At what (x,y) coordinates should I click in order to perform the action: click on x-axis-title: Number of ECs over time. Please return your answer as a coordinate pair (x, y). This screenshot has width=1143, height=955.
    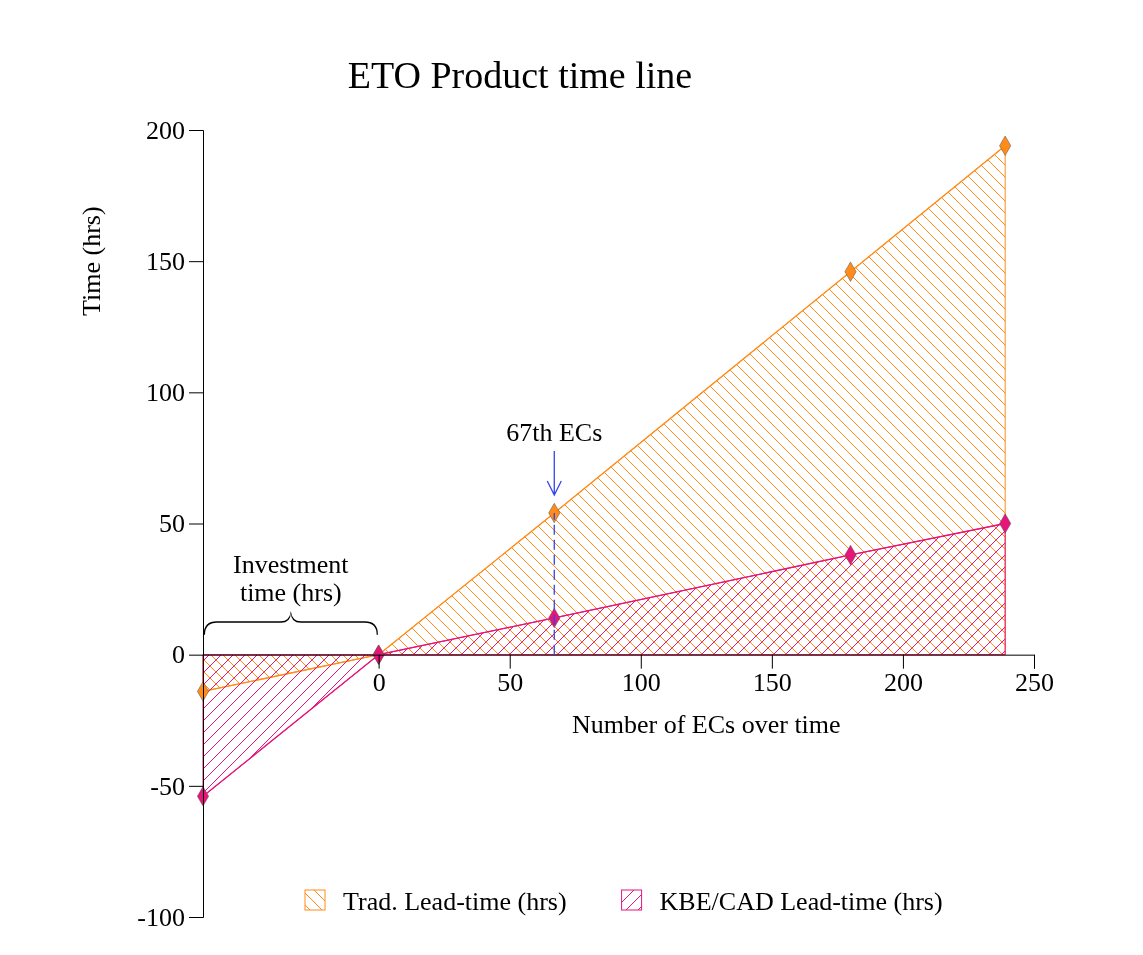
    Looking at the image, I should click on (706, 724).